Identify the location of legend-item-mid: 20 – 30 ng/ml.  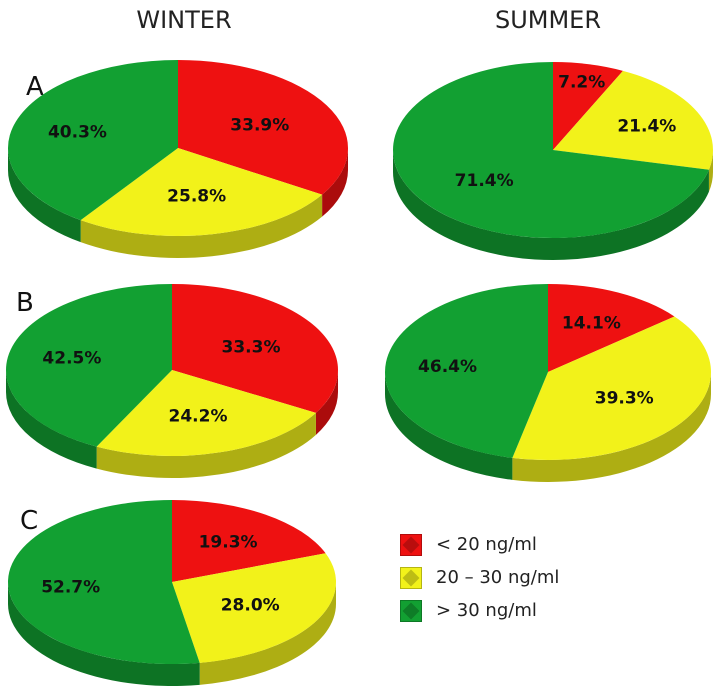
(479, 577).